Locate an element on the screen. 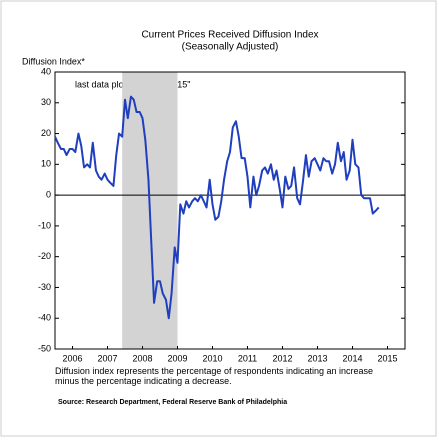 The image size is (439, 444). y-tick-label: 10 is located at coordinates (46, 164).